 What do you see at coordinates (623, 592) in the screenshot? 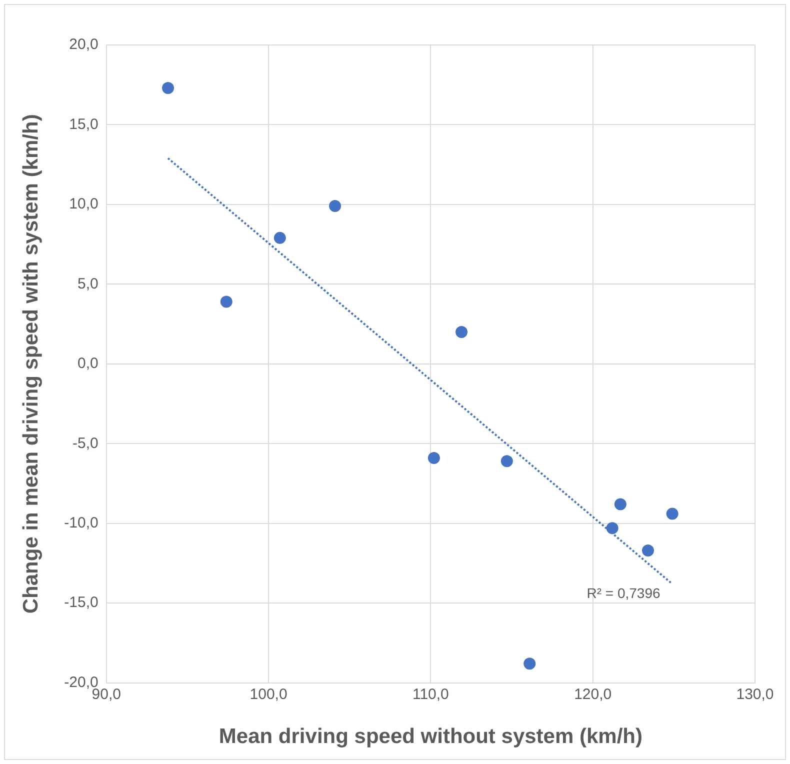
I see `annotation: R² = 0,7396` at bounding box center [623, 592].